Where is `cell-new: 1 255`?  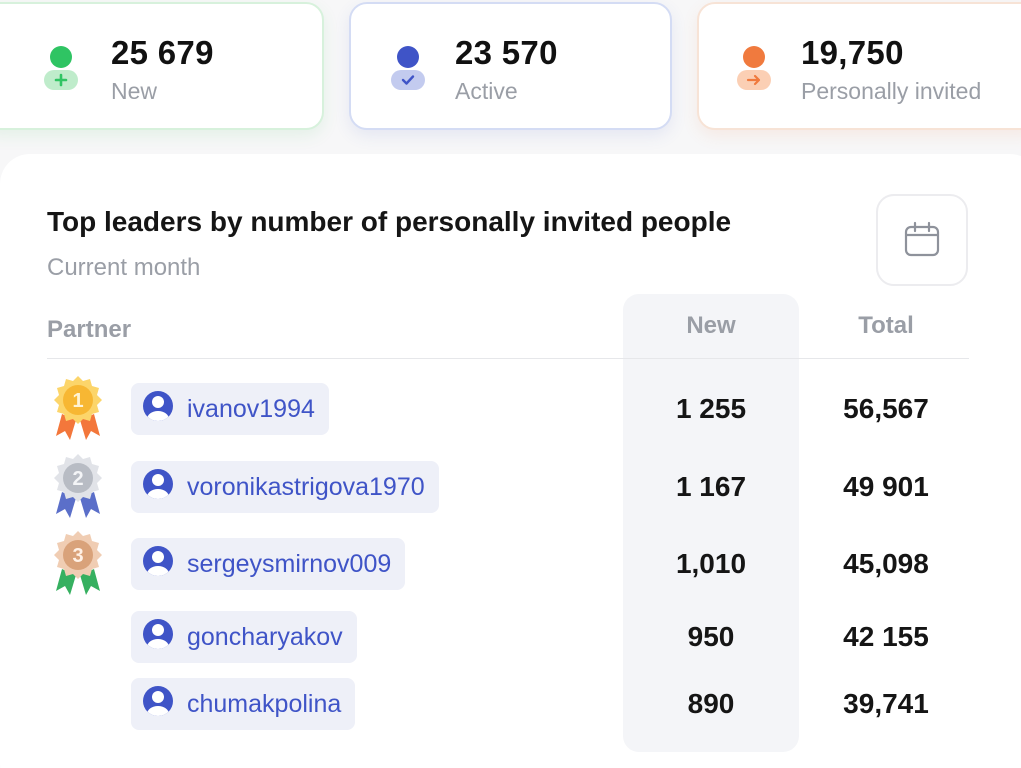 cell-new: 1 255 is located at coordinates (711, 408).